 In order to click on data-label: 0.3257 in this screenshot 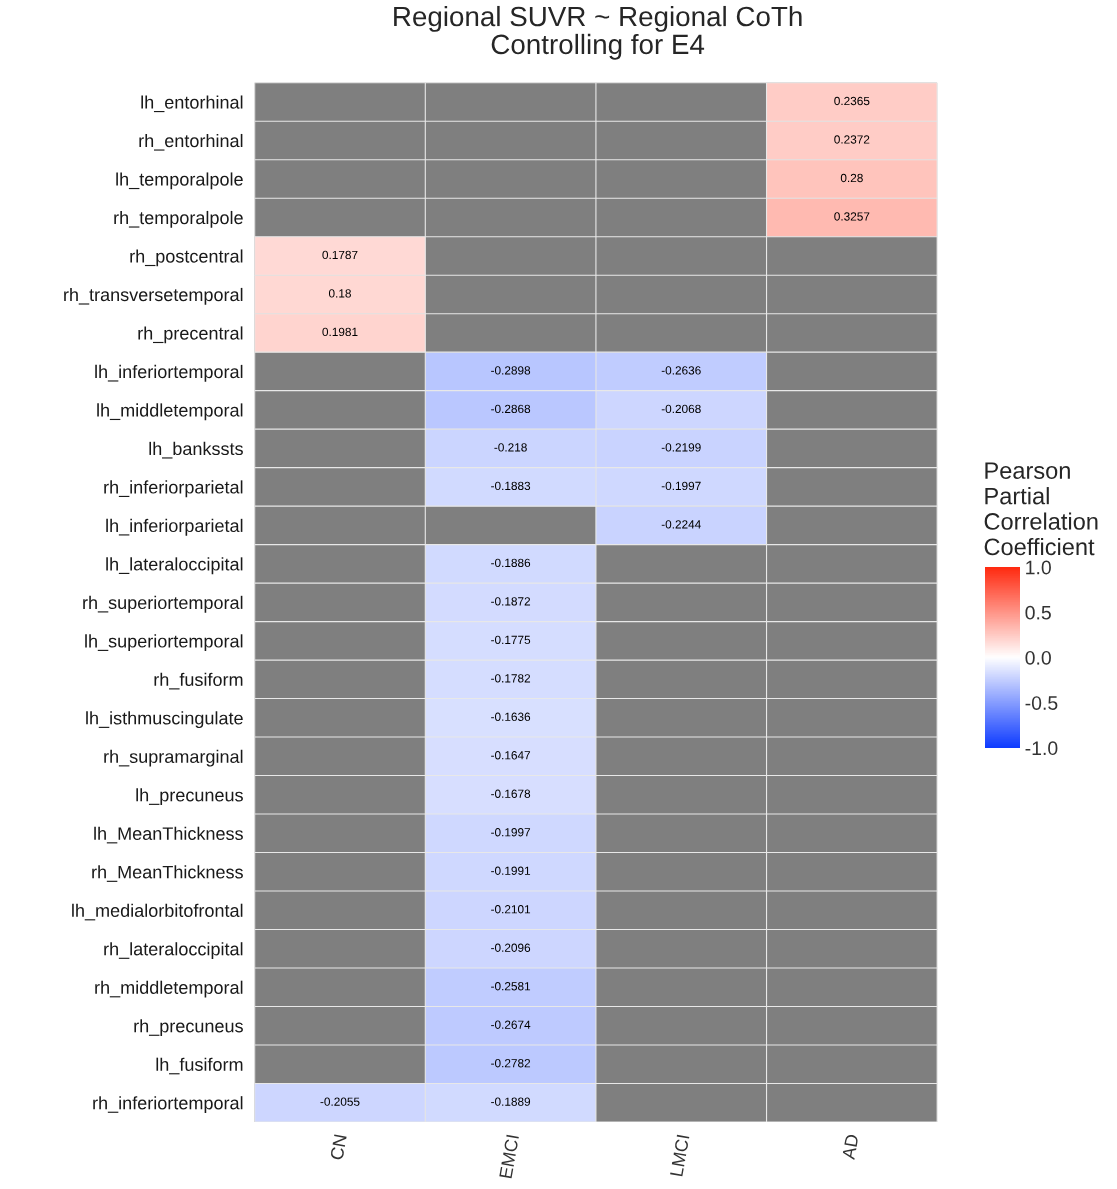, I will do `click(852, 216)`.